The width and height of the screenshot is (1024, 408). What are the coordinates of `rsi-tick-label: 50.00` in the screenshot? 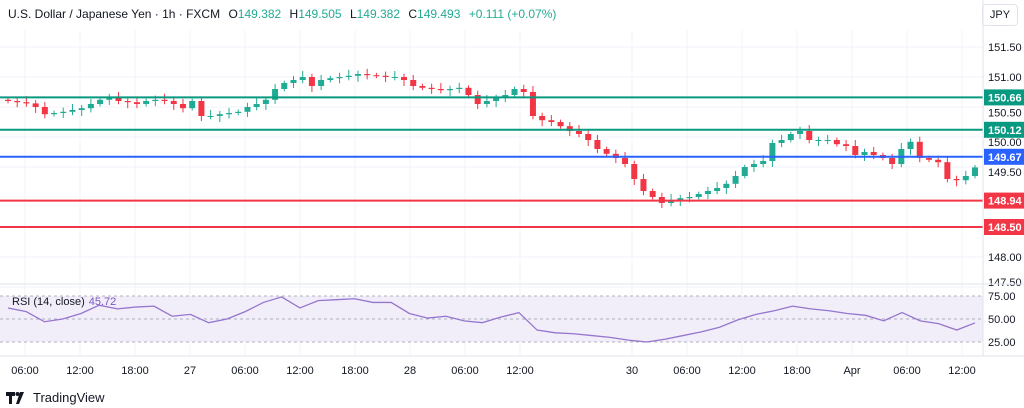 It's located at (1002, 320).